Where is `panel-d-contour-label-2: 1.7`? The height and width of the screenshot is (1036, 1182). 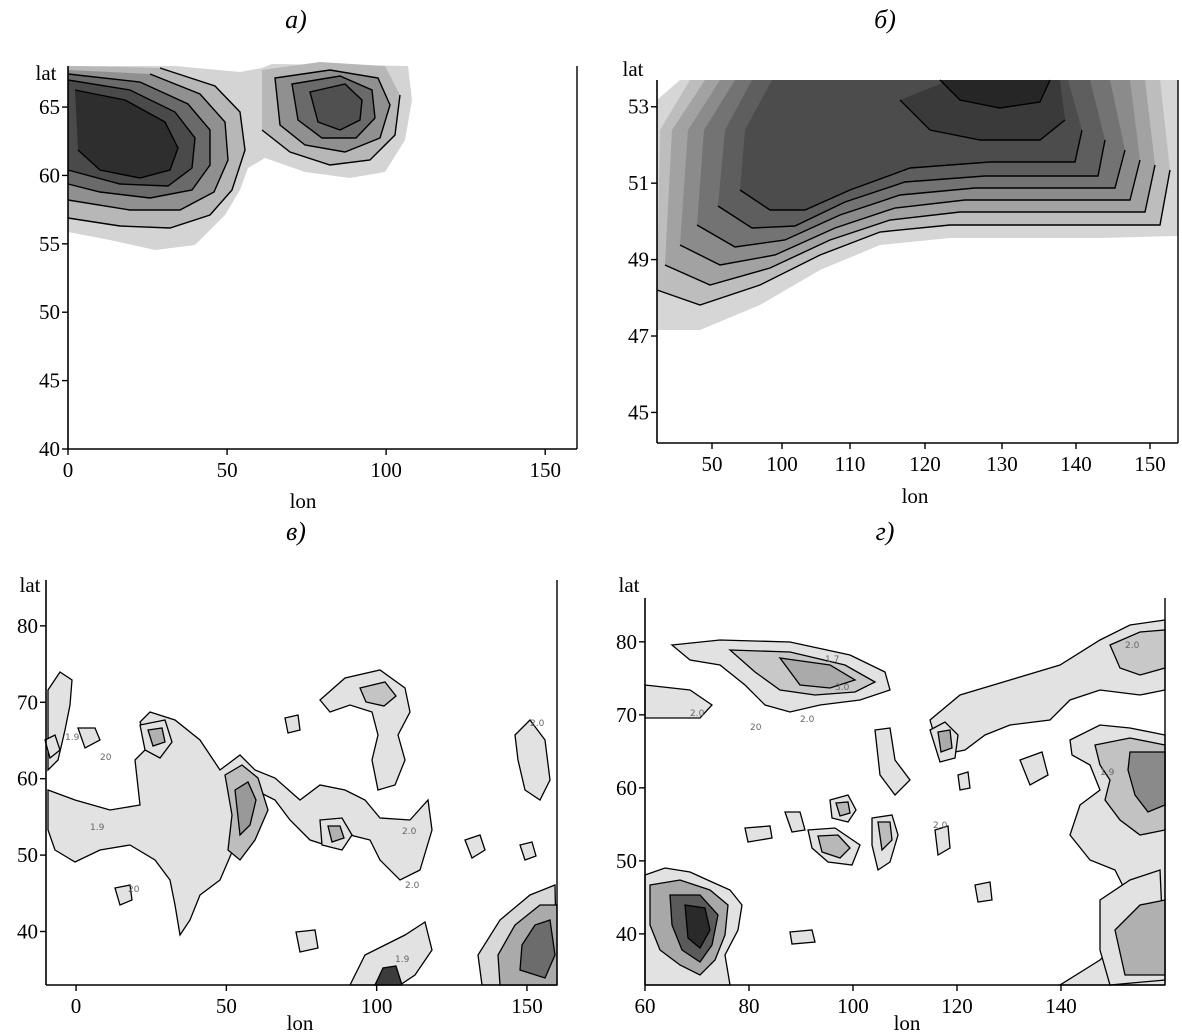 panel-d-contour-label-2: 1.7 is located at coordinates (832, 660).